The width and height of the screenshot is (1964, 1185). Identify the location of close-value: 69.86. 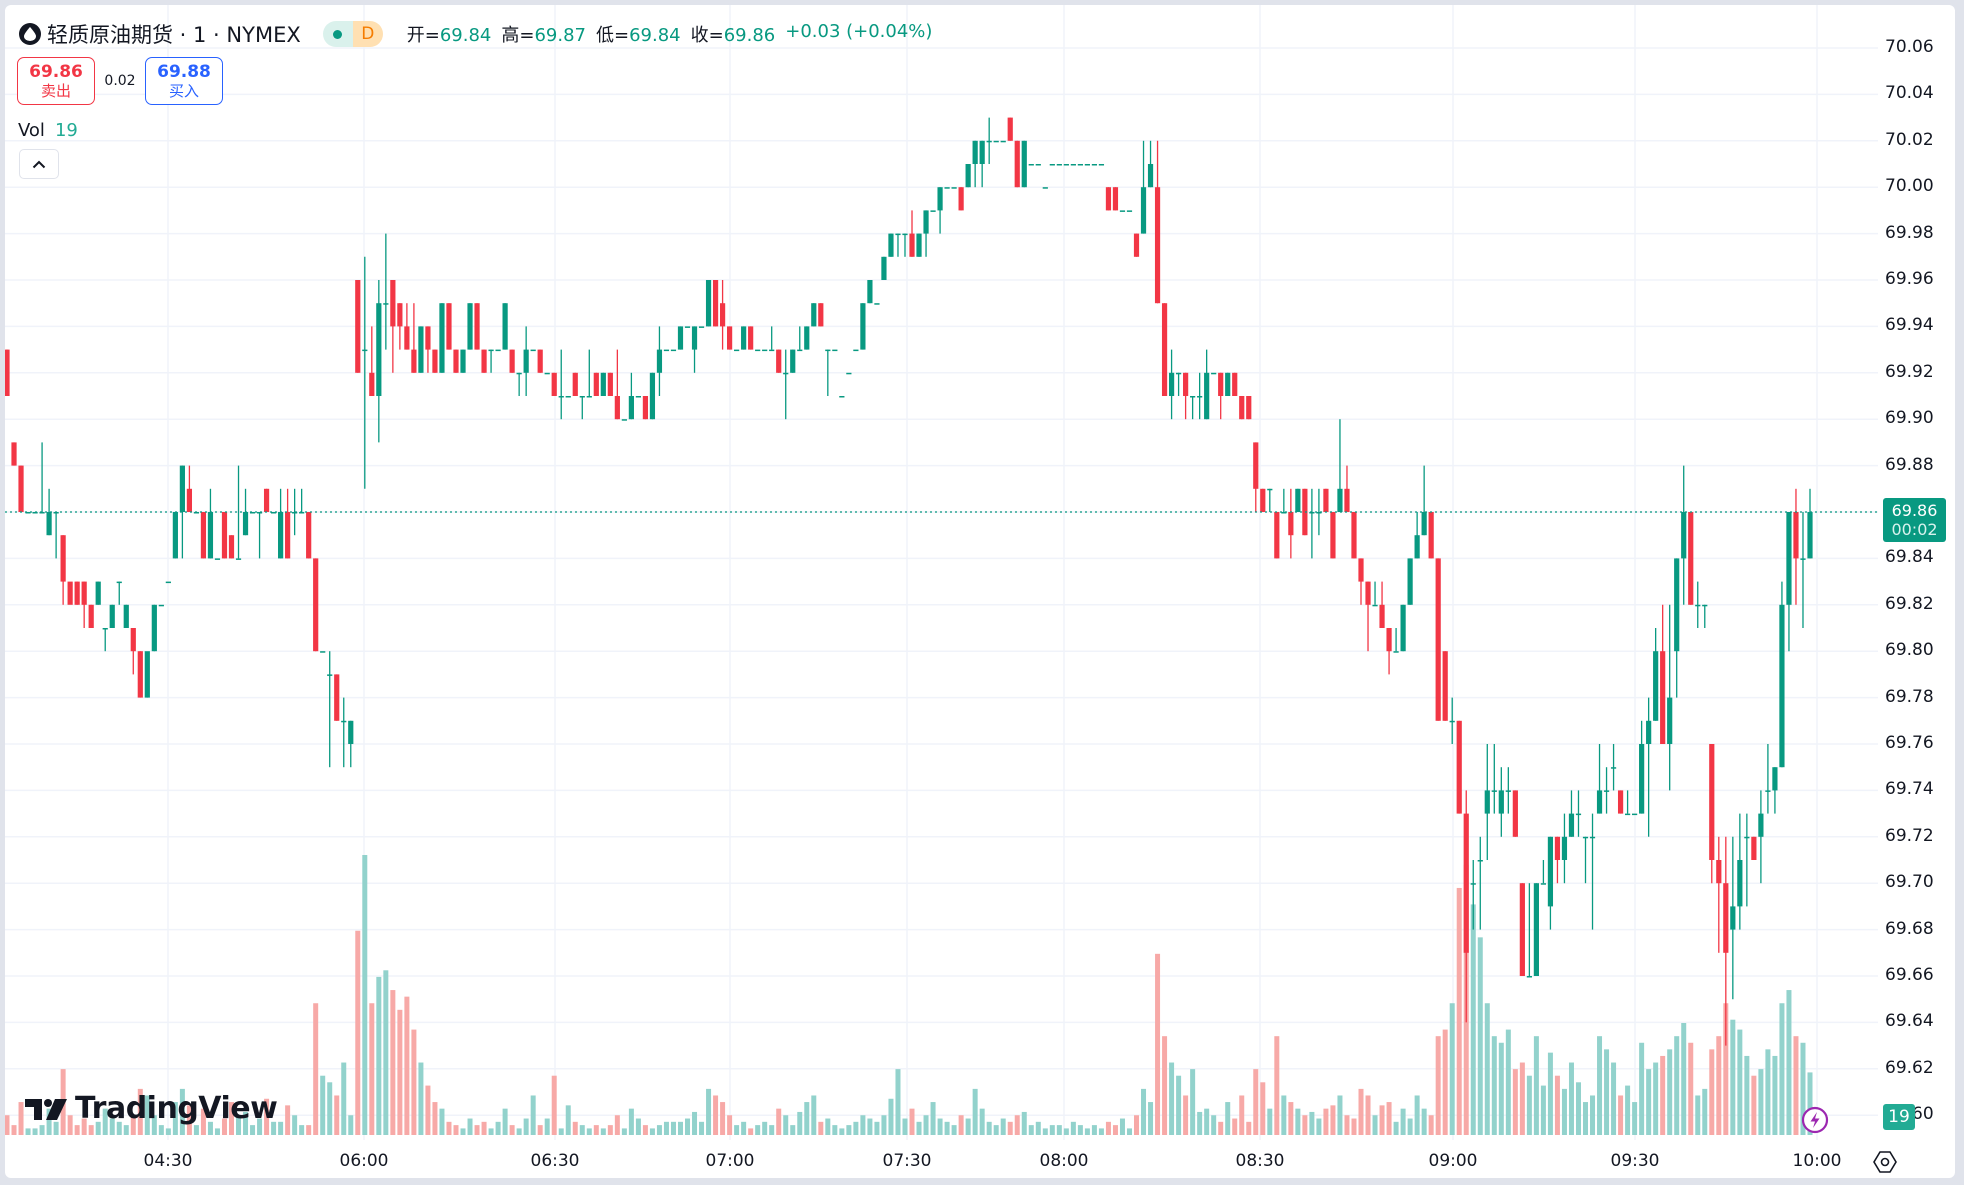
(749, 35).